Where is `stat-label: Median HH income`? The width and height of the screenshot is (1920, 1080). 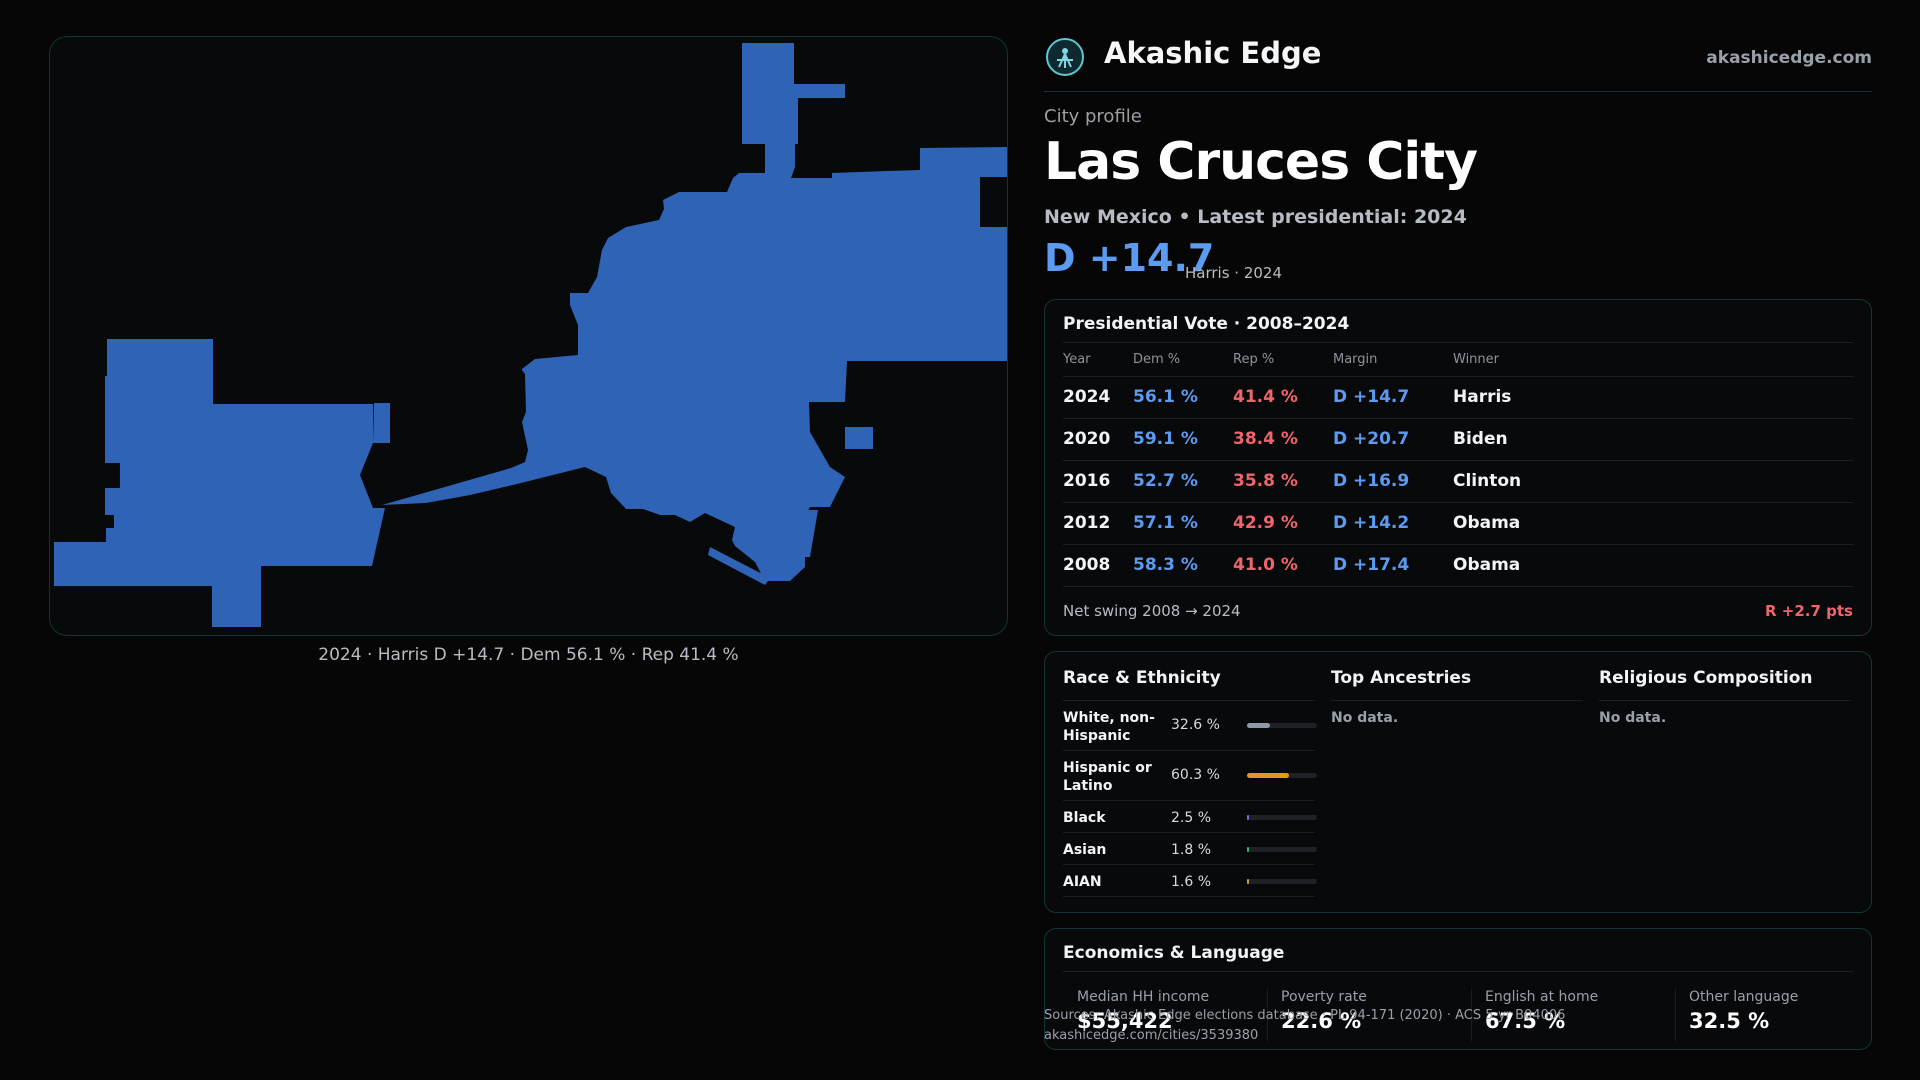 stat-label: Median HH income is located at coordinates (1143, 997).